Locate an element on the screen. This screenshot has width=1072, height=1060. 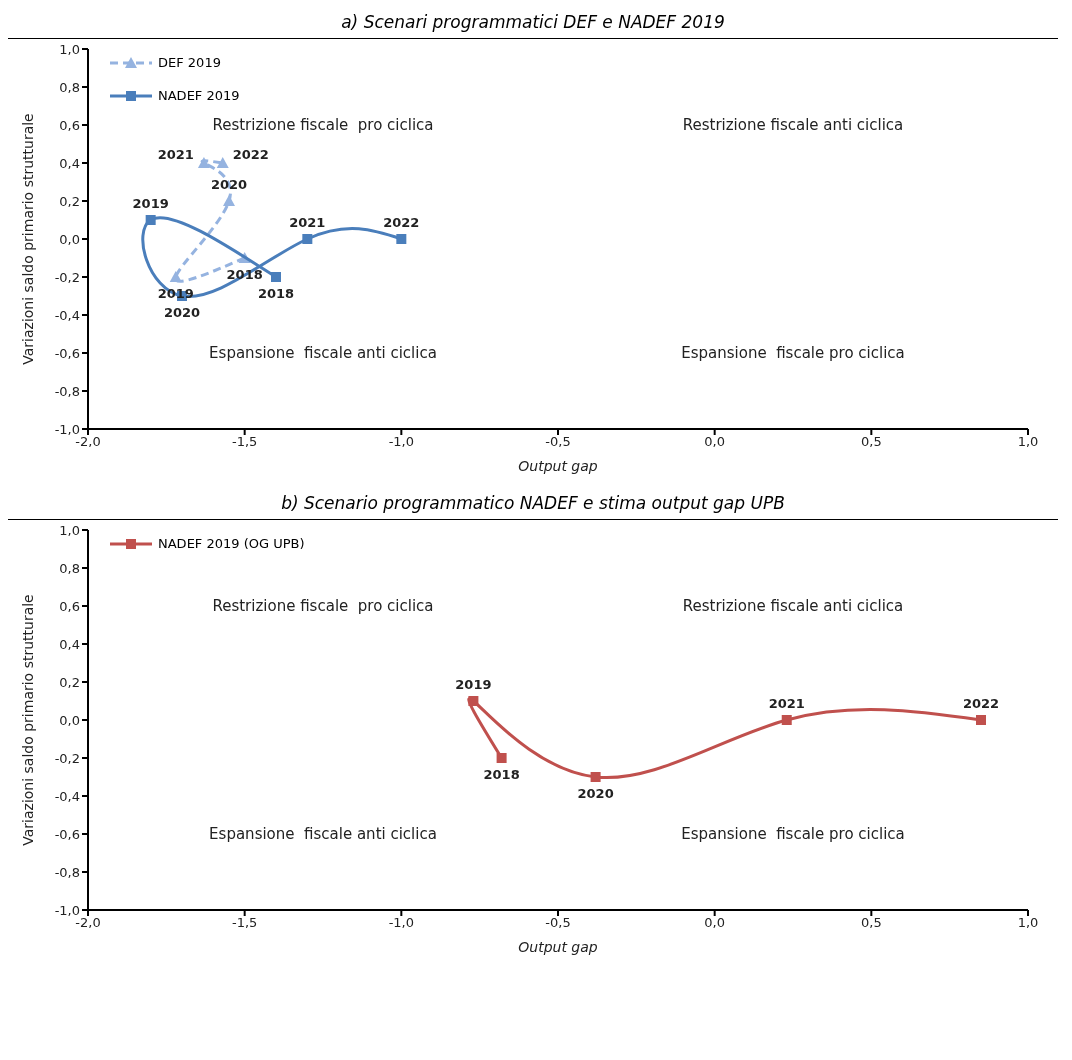
legend-label: DEF 2019 is located at coordinates (189, 62).